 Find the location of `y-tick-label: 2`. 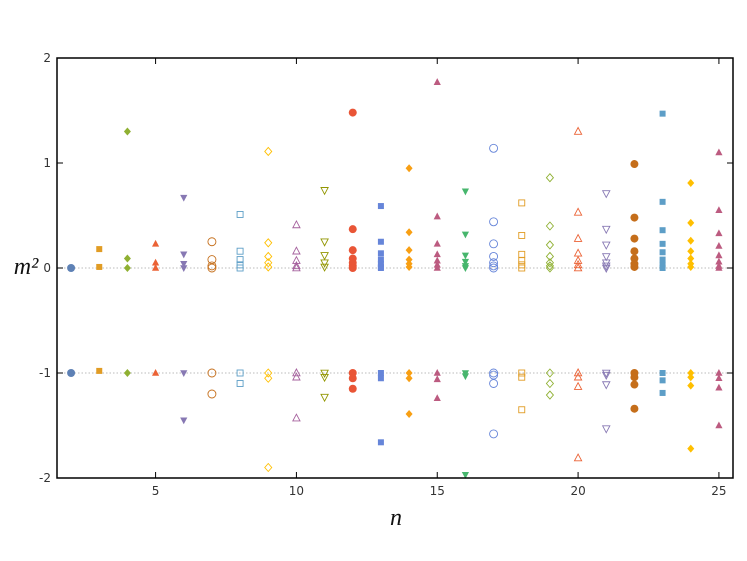

y-tick-label: 2 is located at coordinates (47, 58).